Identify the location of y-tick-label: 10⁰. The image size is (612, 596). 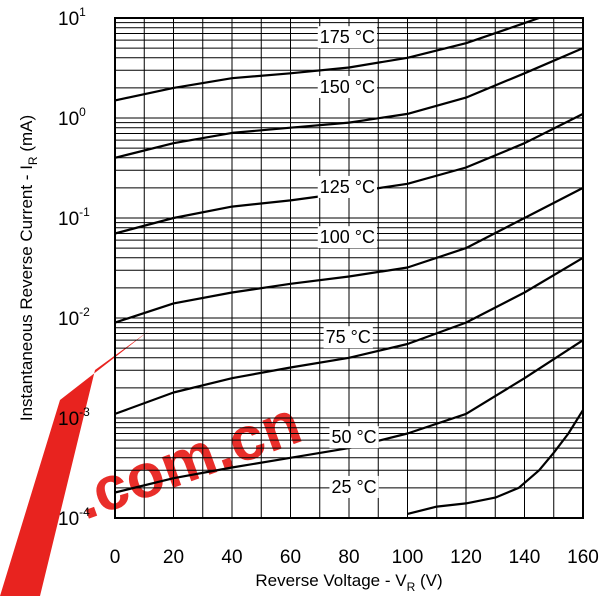
(72, 117).